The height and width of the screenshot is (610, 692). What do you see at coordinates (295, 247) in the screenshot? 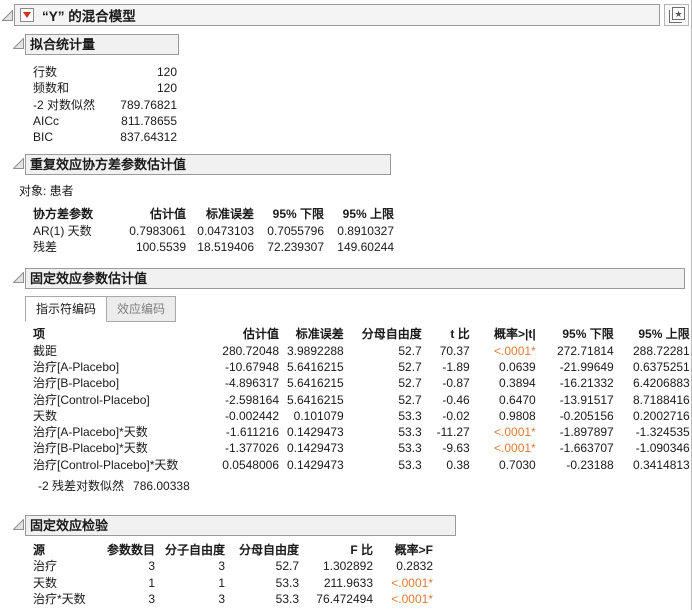
I see `cell: 72.239307` at bounding box center [295, 247].